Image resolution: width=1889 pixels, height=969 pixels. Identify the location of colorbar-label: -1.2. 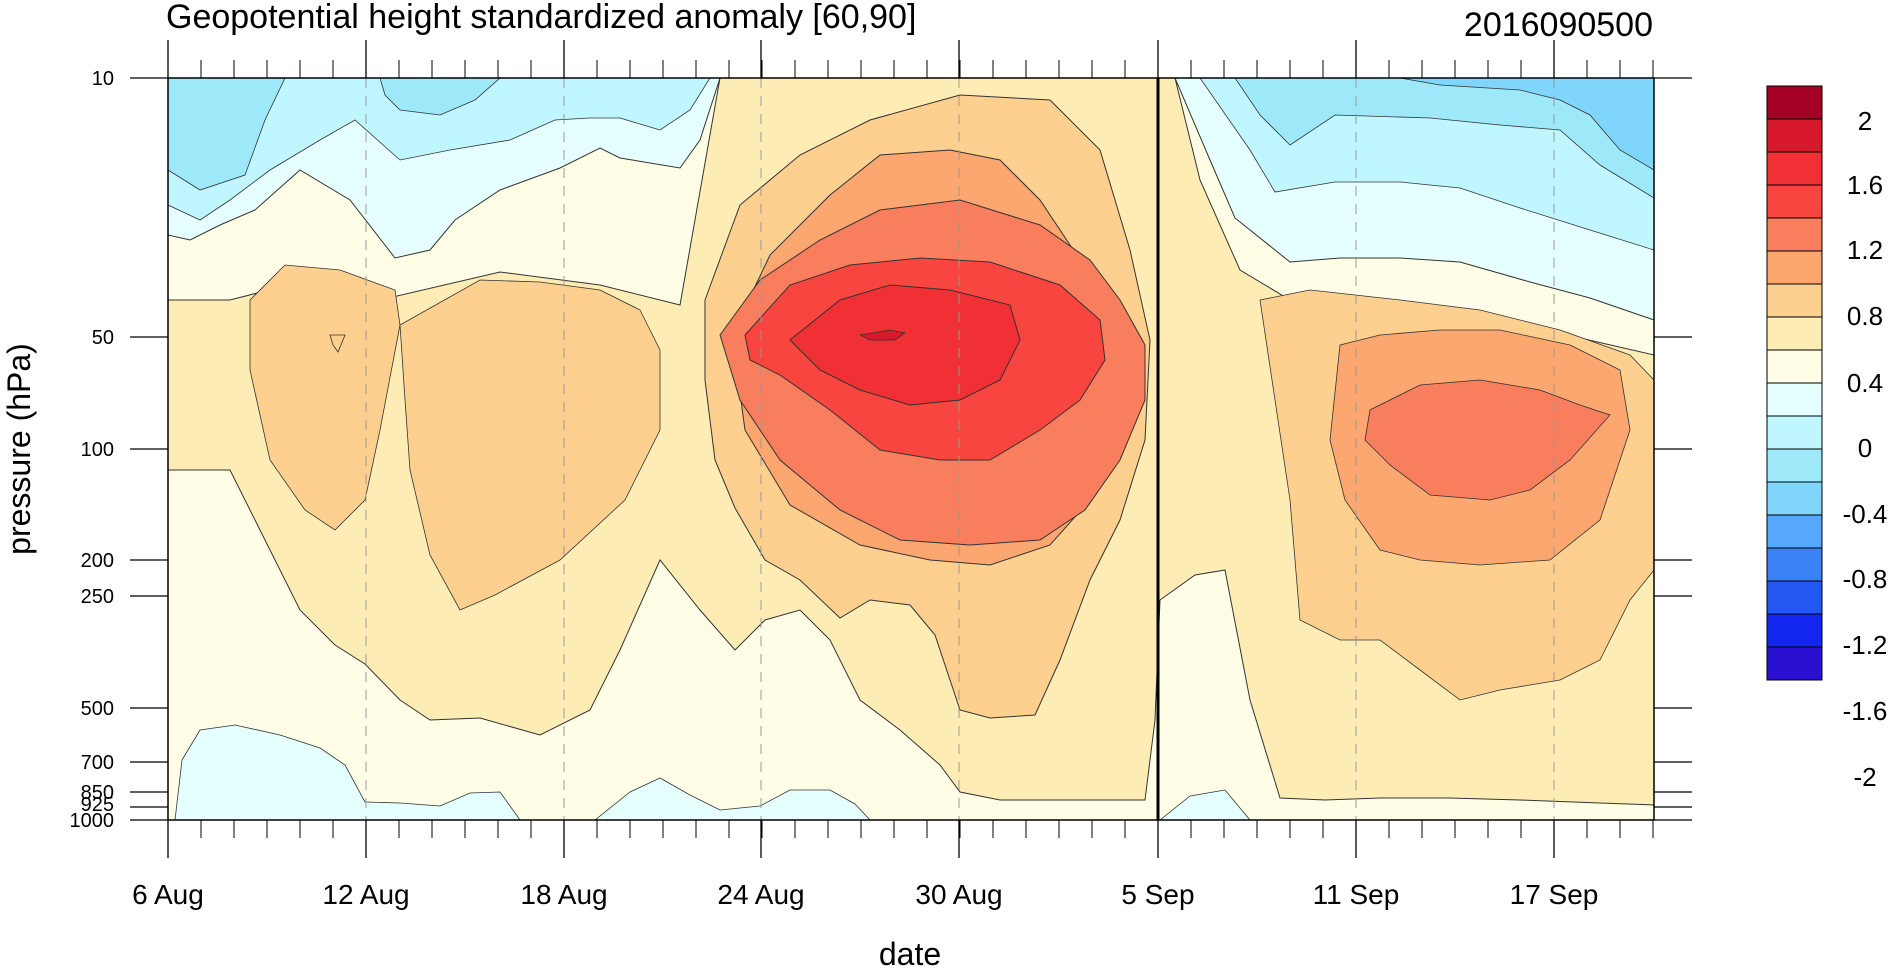
(1865, 645).